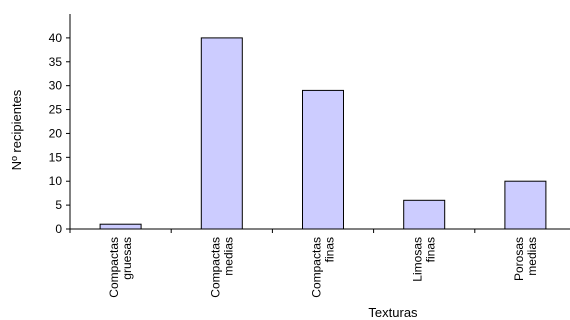 This screenshot has width=570, height=320. What do you see at coordinates (127, 258) in the screenshot?
I see `x-category-label-0-line-1: gruesas` at bounding box center [127, 258].